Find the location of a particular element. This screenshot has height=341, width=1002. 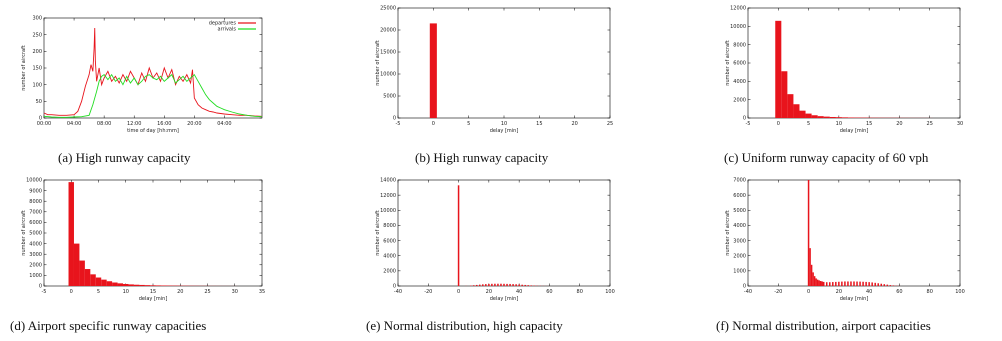

x-tick-label: 80 is located at coordinates (580, 292).